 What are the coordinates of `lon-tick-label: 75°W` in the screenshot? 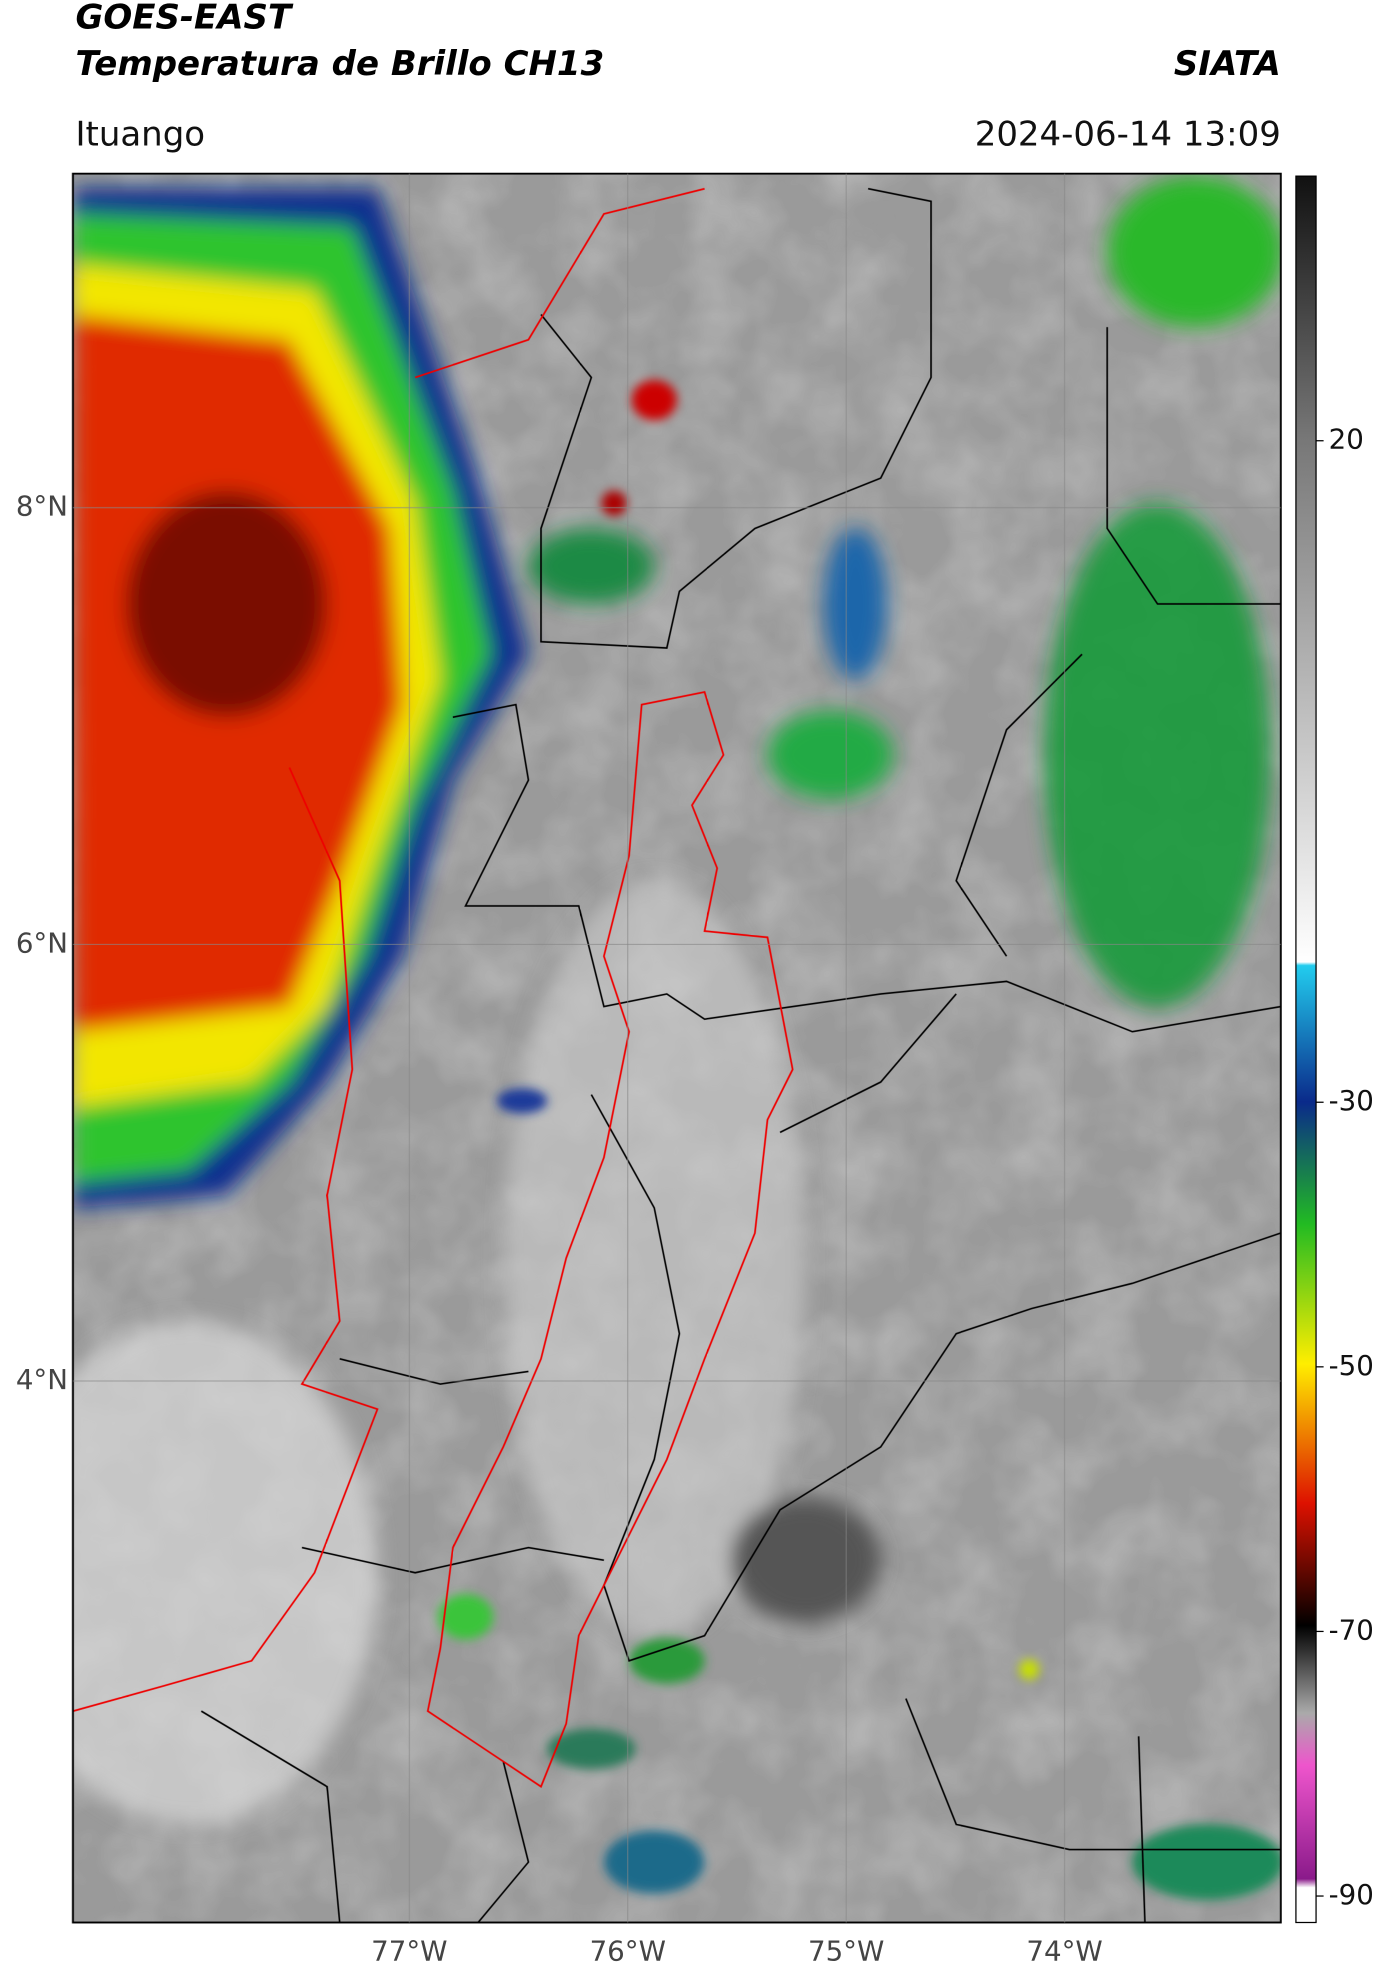 It's located at (846, 1951).